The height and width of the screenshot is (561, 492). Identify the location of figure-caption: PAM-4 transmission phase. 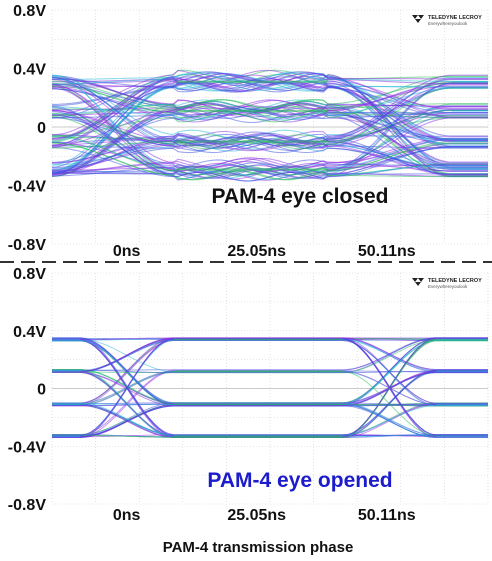
(258, 547).